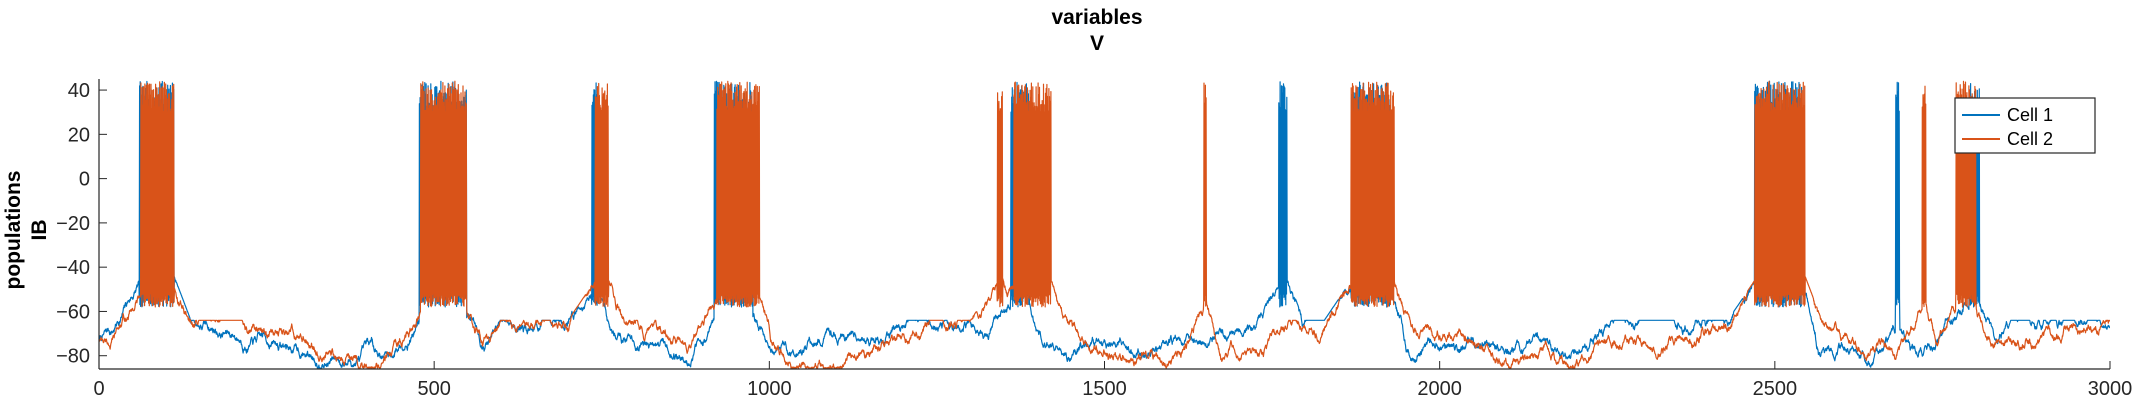 This screenshot has height=400, width=2133. I want to click on x-tick-label: 1500, so click(1104, 389).